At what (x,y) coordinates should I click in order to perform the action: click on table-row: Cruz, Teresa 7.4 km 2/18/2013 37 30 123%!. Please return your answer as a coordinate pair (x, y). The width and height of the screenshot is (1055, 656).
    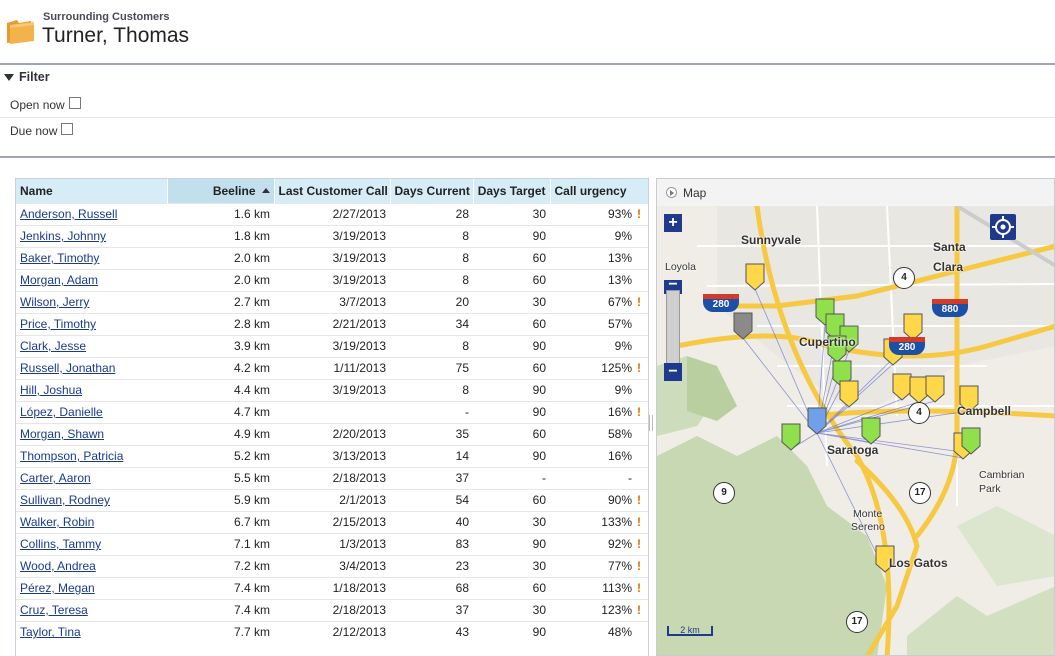
    Looking at the image, I should click on (332, 609).